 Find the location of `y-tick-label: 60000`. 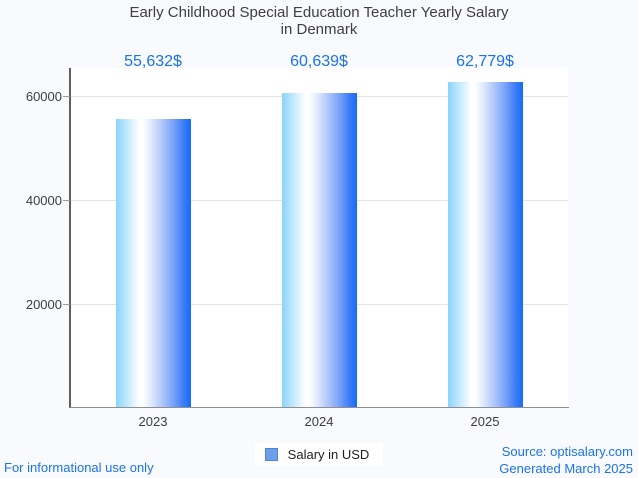

y-tick-label: 60000 is located at coordinates (43, 97).